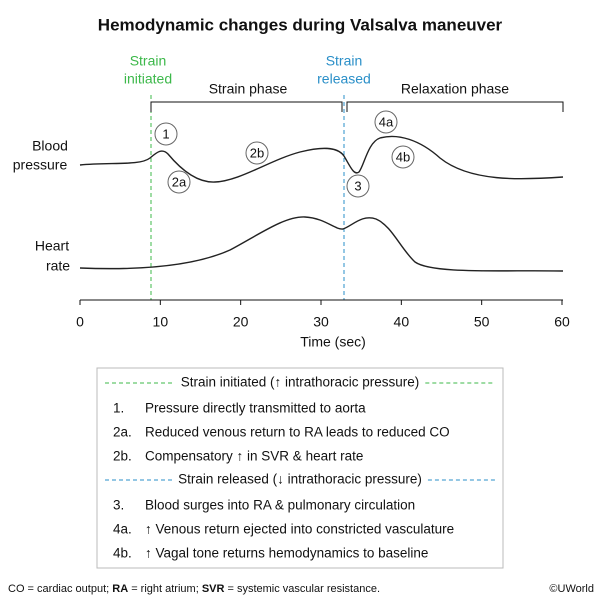  What do you see at coordinates (122, 529) in the screenshot?
I see `legend-item-number: 4a.` at bounding box center [122, 529].